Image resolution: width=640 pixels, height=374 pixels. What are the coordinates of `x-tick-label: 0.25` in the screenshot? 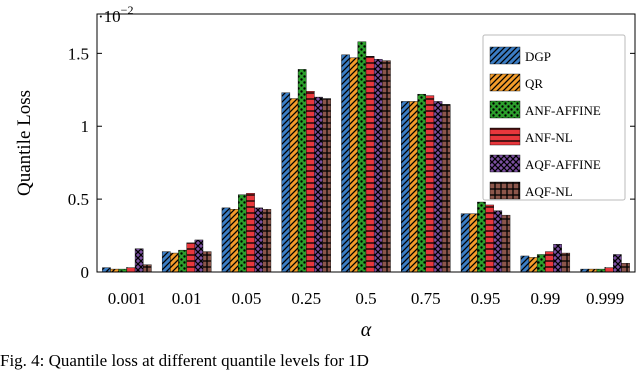 It's located at (306, 298).